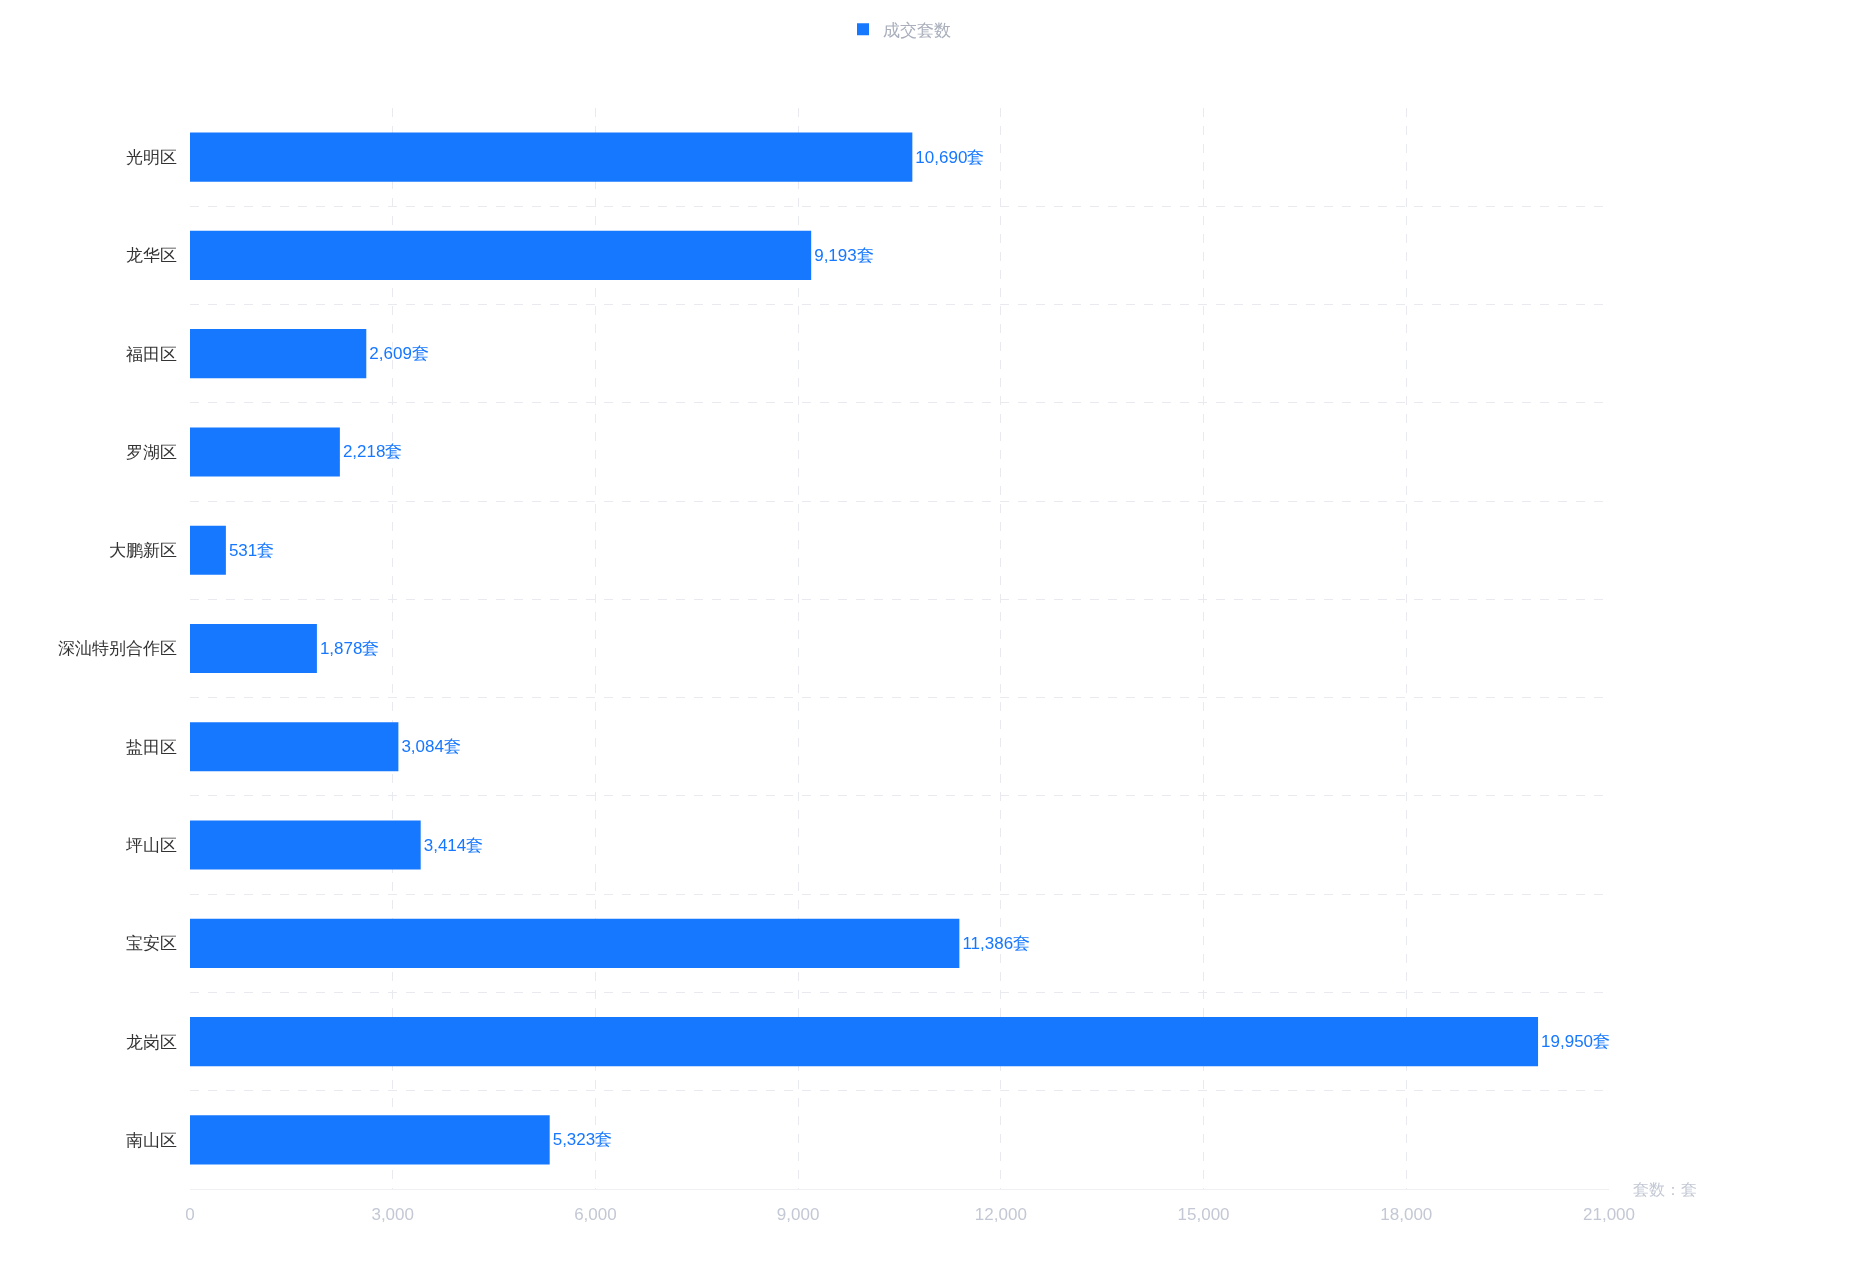 The height and width of the screenshot is (1280, 1858). I want to click on x-tick-label: 15,000, so click(1203, 1215).